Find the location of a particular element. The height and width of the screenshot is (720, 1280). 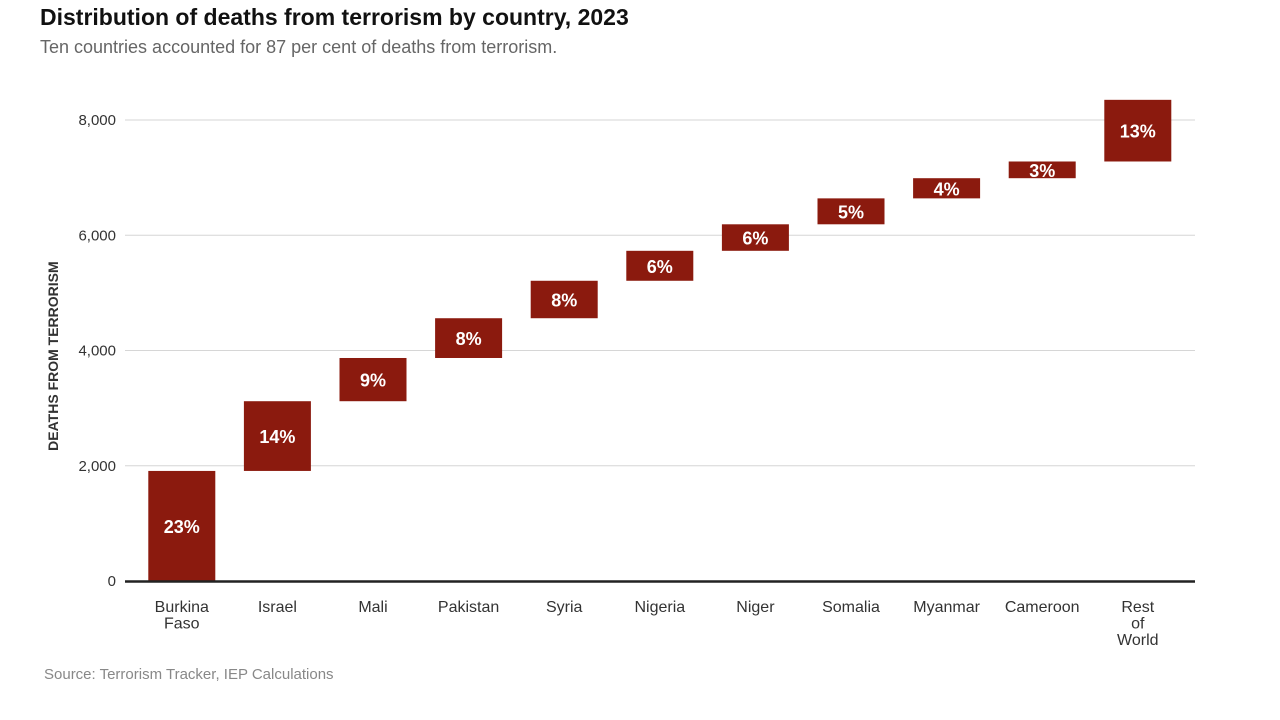

x-category-line: Niger is located at coordinates (755, 607).